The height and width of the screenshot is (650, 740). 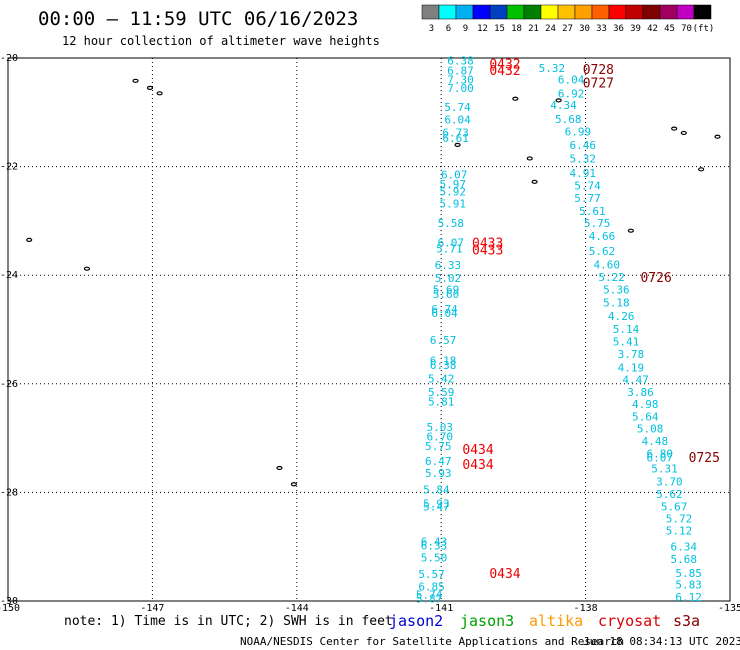 What do you see at coordinates (460, 88) in the screenshot?
I see `wave-height-label: 7.00` at bounding box center [460, 88].